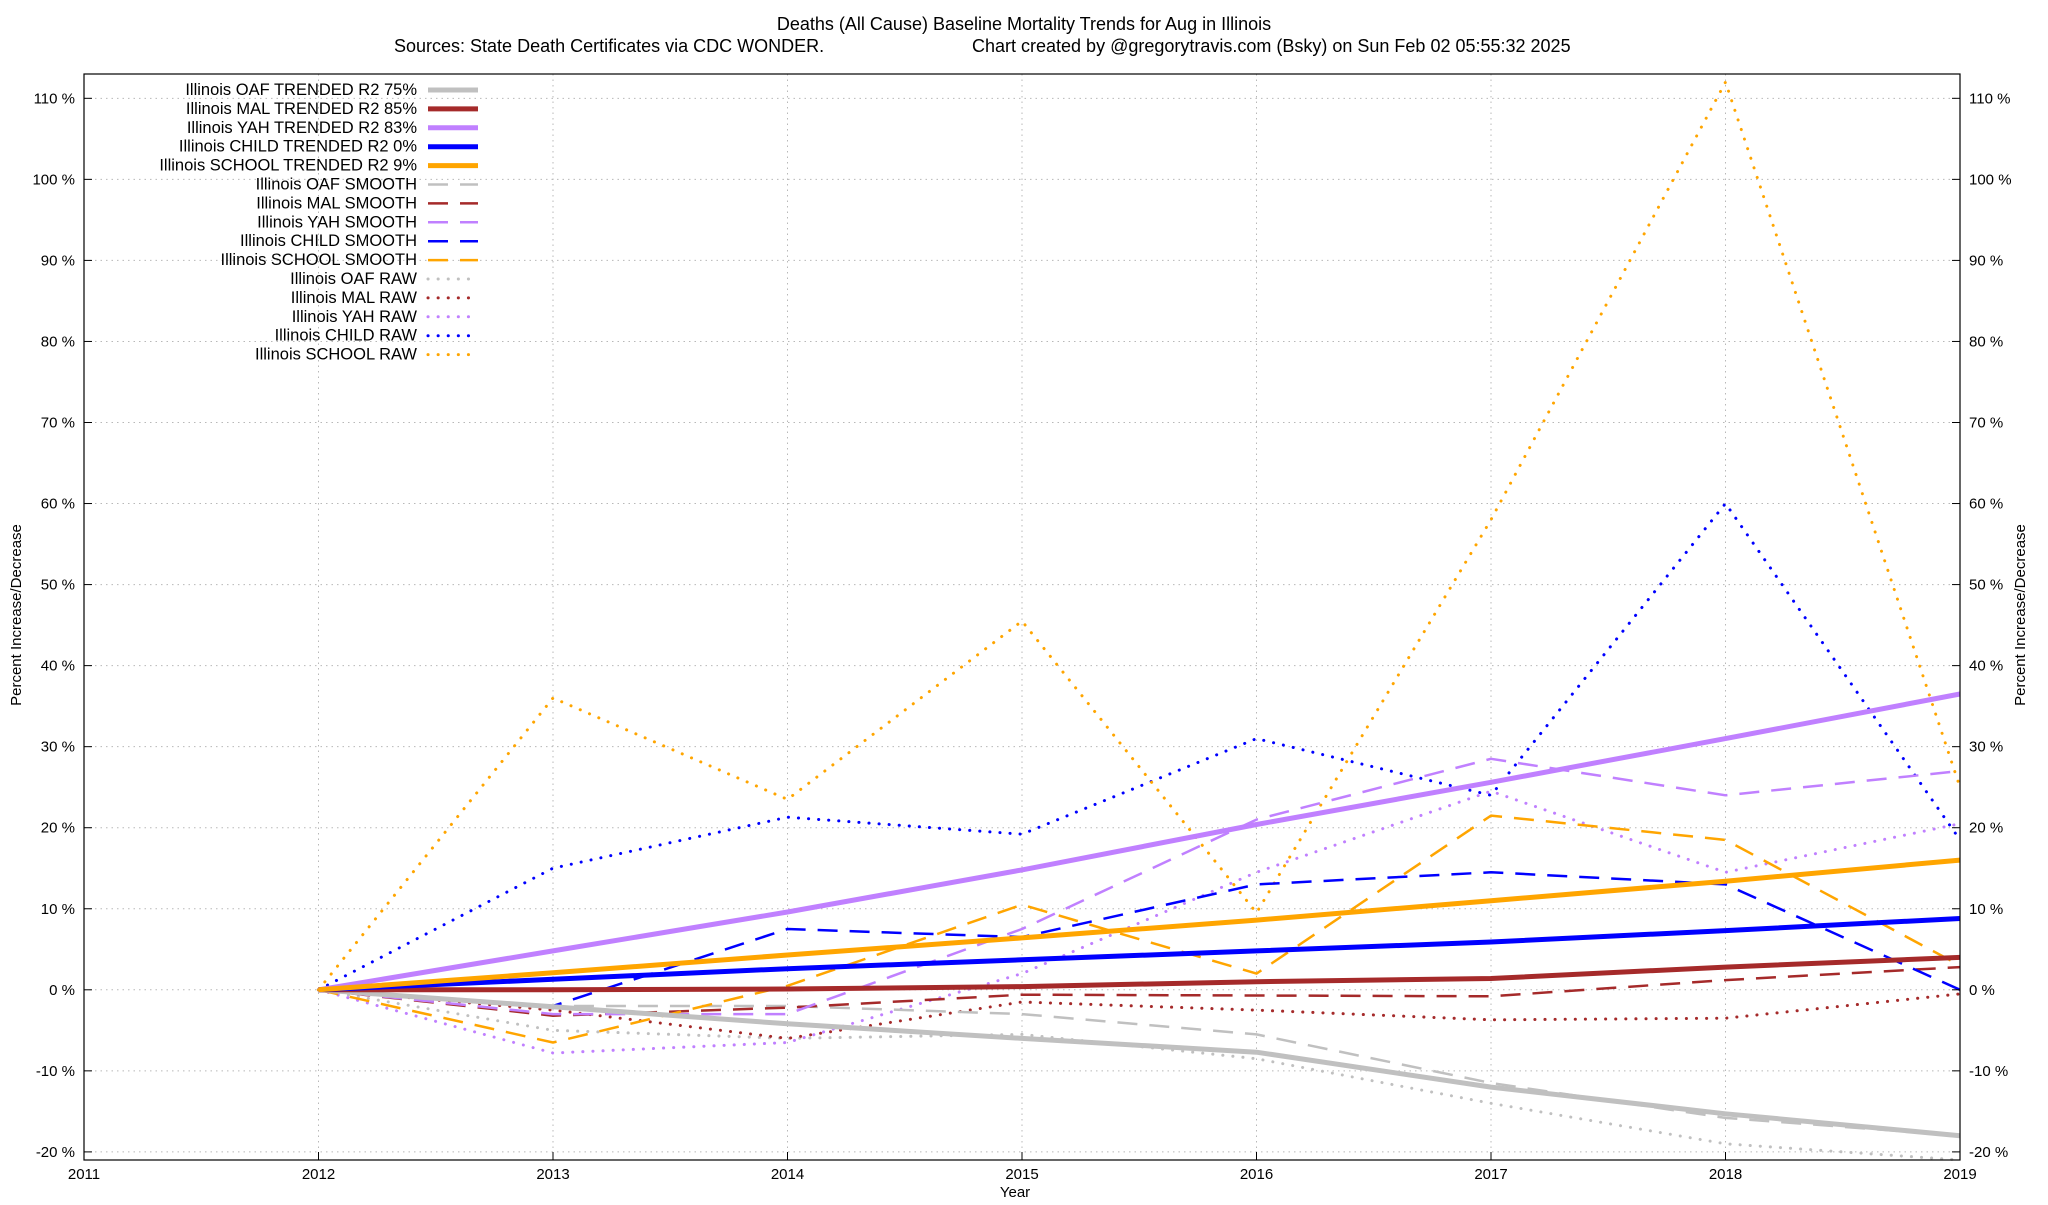 This screenshot has height=1205, width=2048. I want to click on y-tick-label-left: -10 %, so click(55, 1071).